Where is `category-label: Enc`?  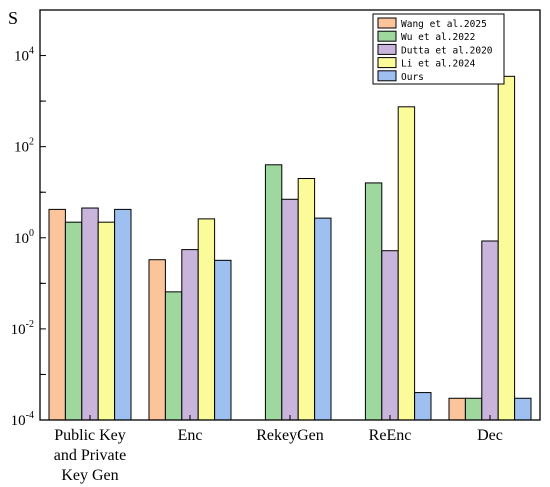
category-label: Enc is located at coordinates (190, 435).